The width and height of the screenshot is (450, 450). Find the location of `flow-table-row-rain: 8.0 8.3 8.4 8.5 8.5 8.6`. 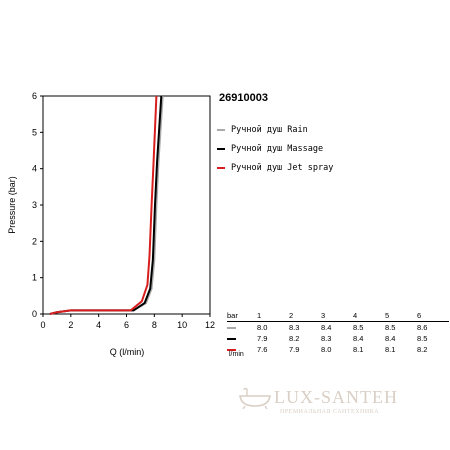

flow-table-row-rain: 8.0 8.3 8.4 8.5 8.5 8.6 is located at coordinates (338, 328).